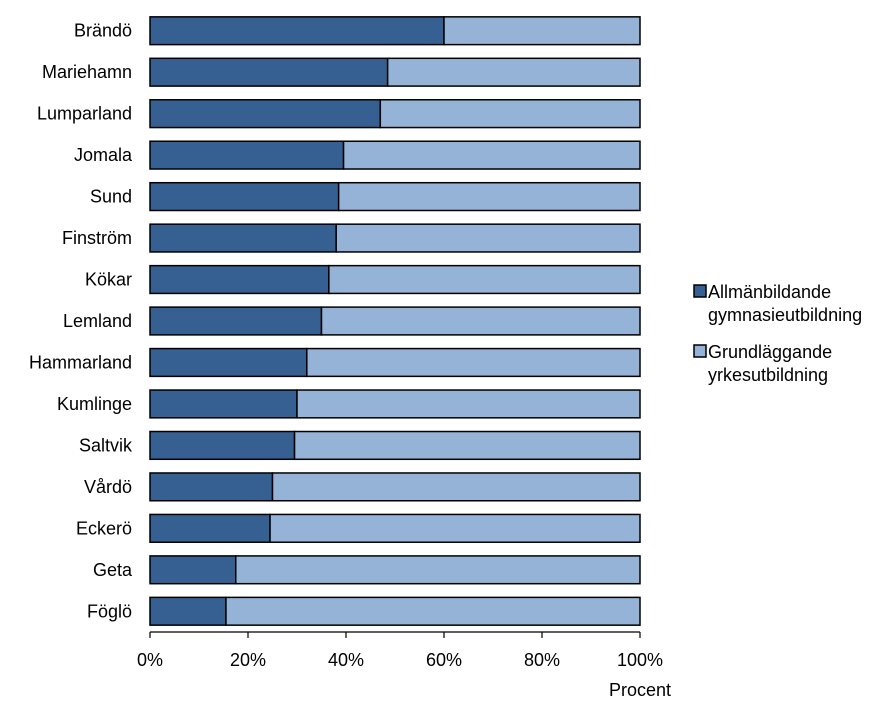 The image size is (893, 702). What do you see at coordinates (542, 660) in the screenshot?
I see `x-tick-label: 80%` at bounding box center [542, 660].